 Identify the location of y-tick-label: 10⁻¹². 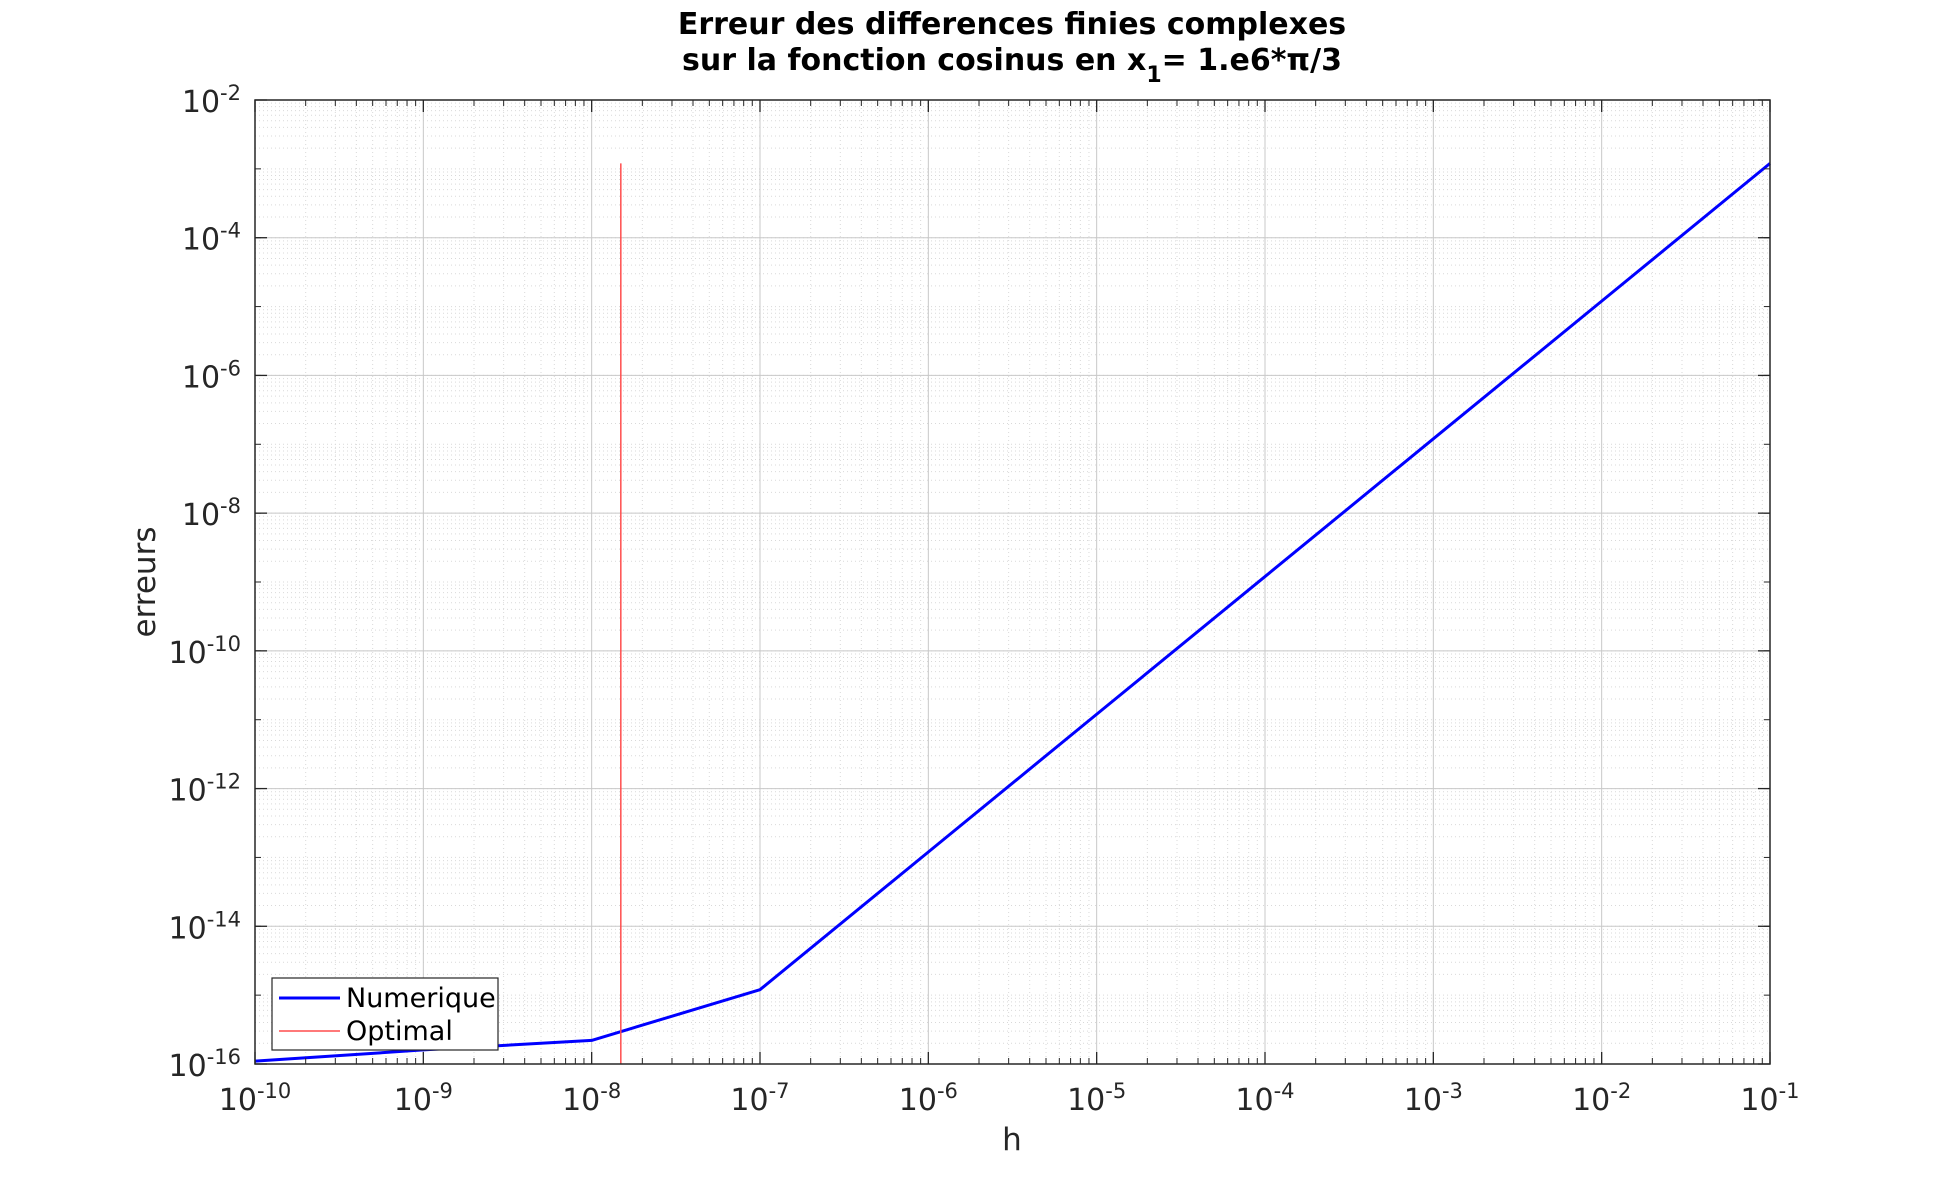
(205, 789).